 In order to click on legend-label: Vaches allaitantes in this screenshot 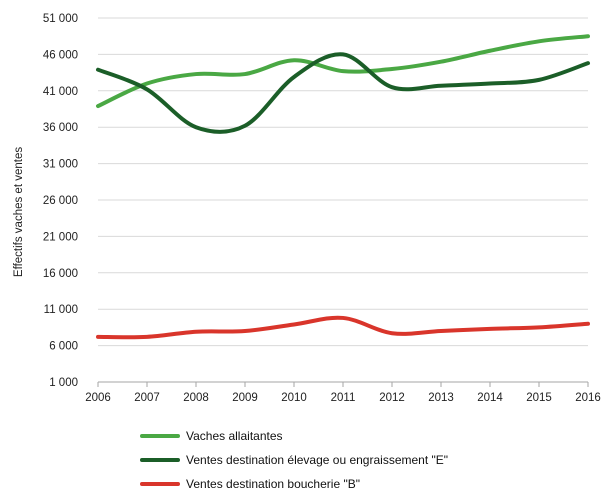, I will do `click(234, 436)`.